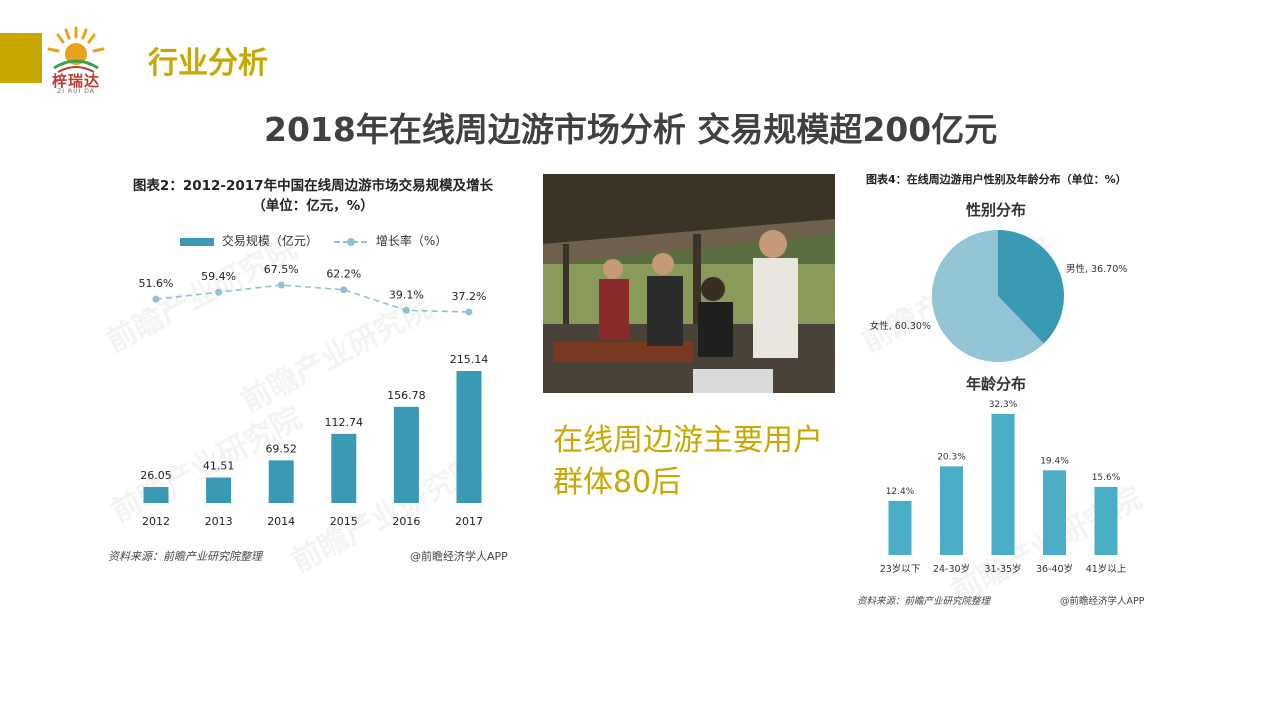 The height and width of the screenshot is (720, 1280). I want to click on age-chart-title: 年龄分布, so click(996, 384).